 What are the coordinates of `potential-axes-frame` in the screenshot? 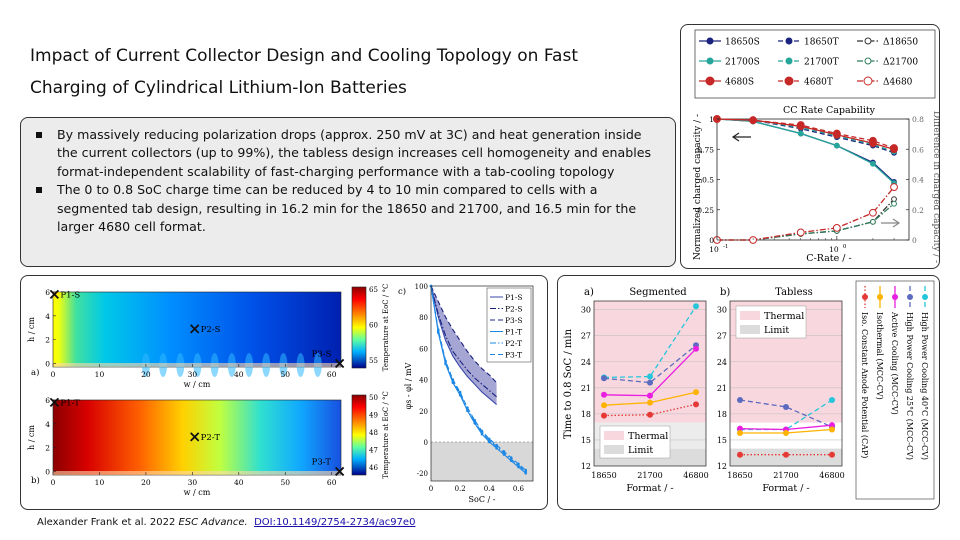 It's located at (482, 383).